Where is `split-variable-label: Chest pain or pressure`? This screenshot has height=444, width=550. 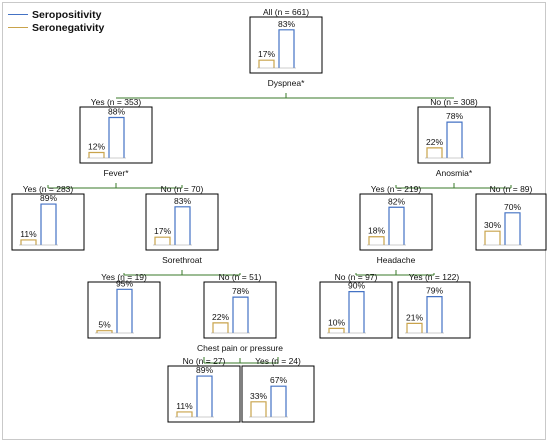 split-variable-label: Chest pain or pressure is located at coordinates (240, 348).